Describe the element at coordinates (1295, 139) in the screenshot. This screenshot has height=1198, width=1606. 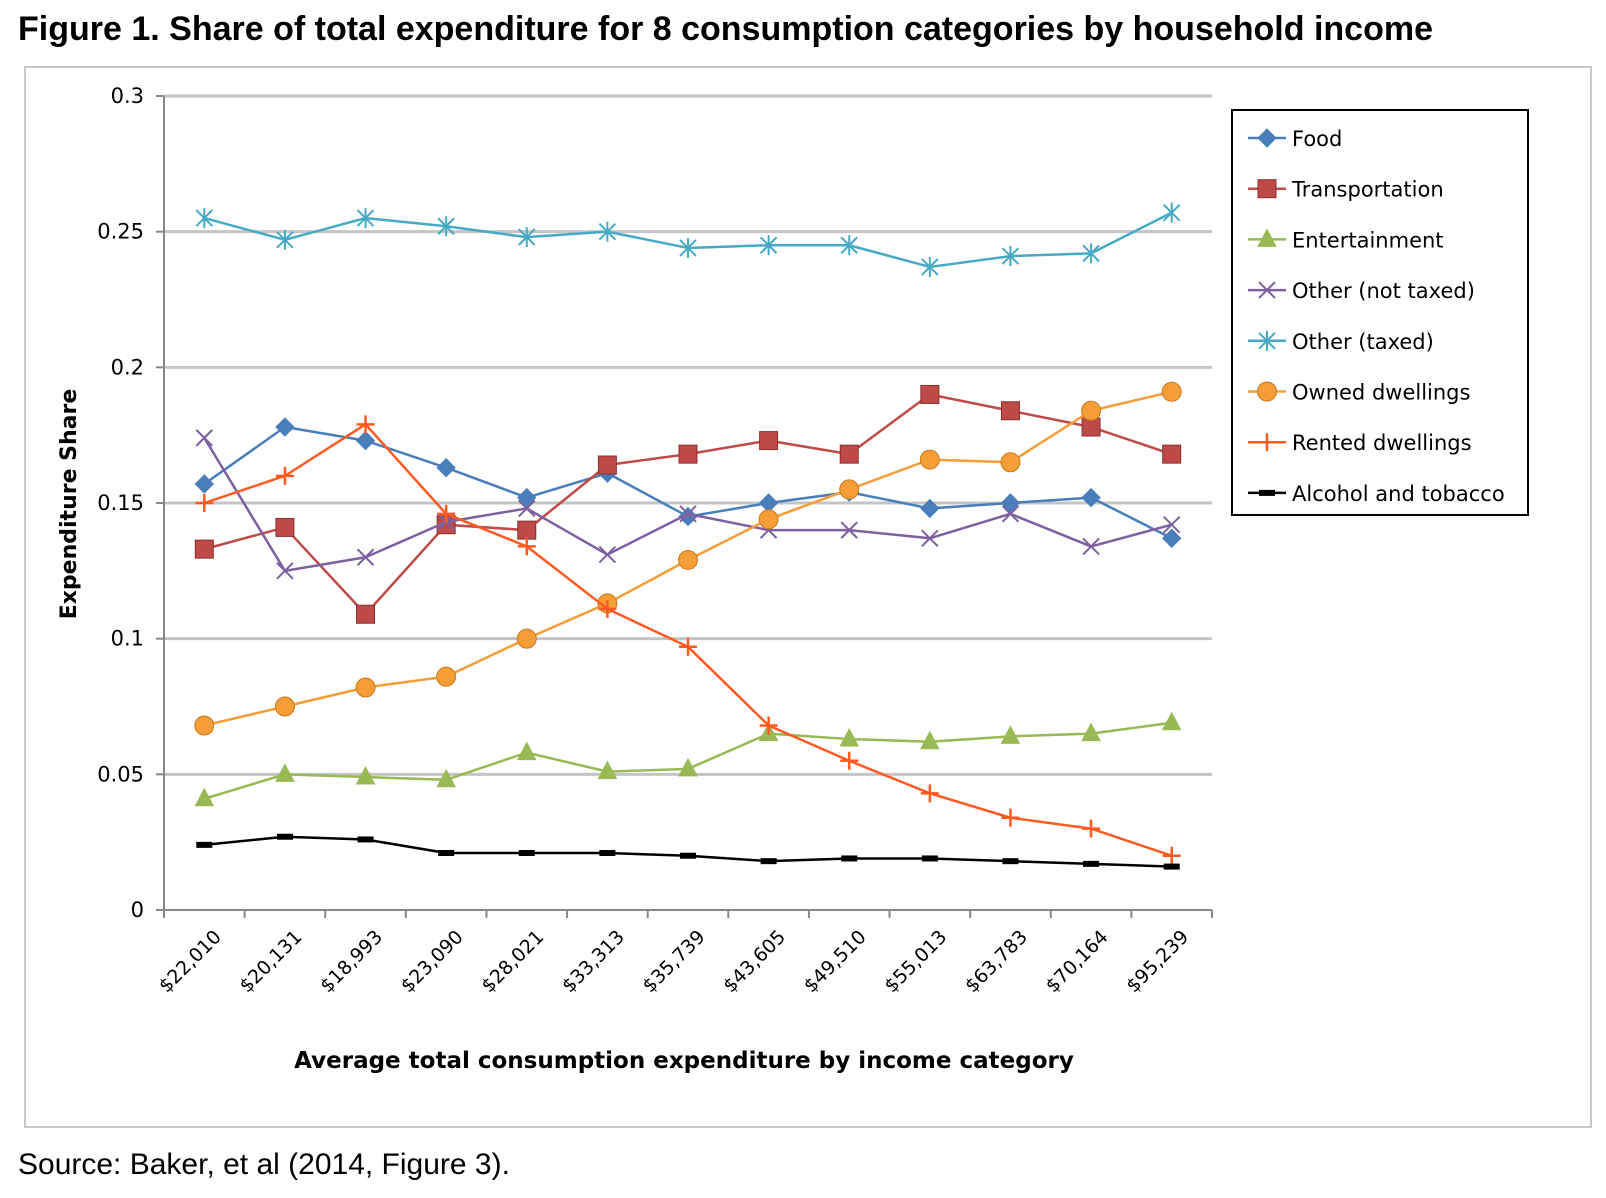
I see `legend-item: Food` at that location.